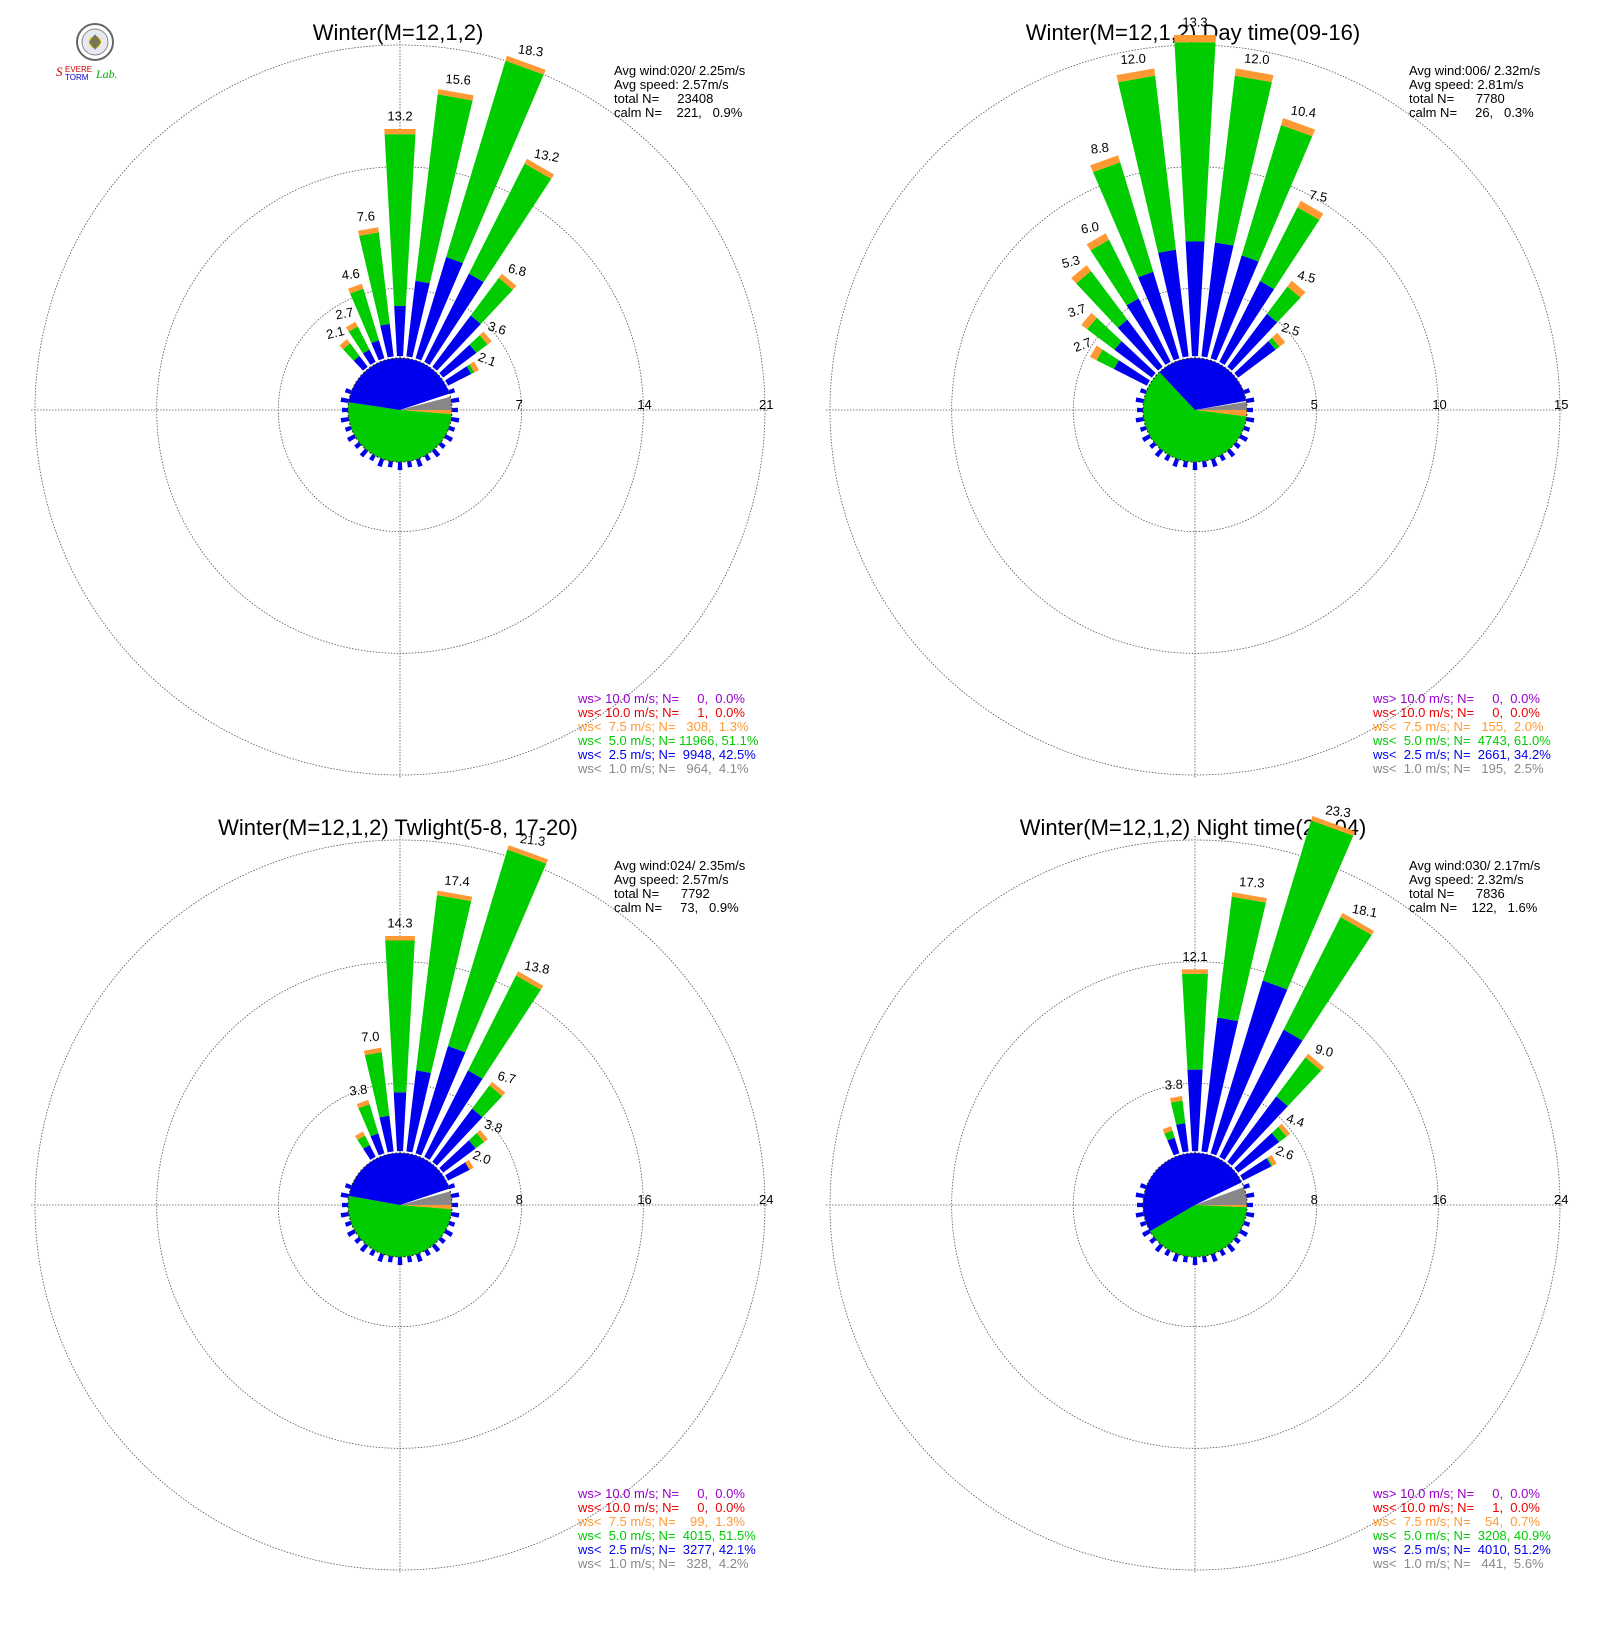 This screenshot has width=1620, height=1640. I want to click on bar-value-label: 17.4, so click(457, 881).